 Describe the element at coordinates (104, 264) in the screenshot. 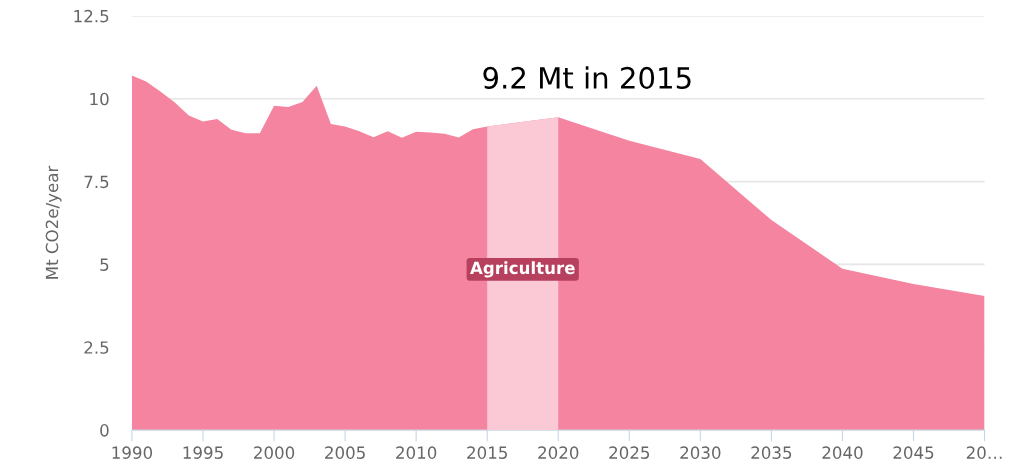

I see `y-tick-label: 5` at that location.